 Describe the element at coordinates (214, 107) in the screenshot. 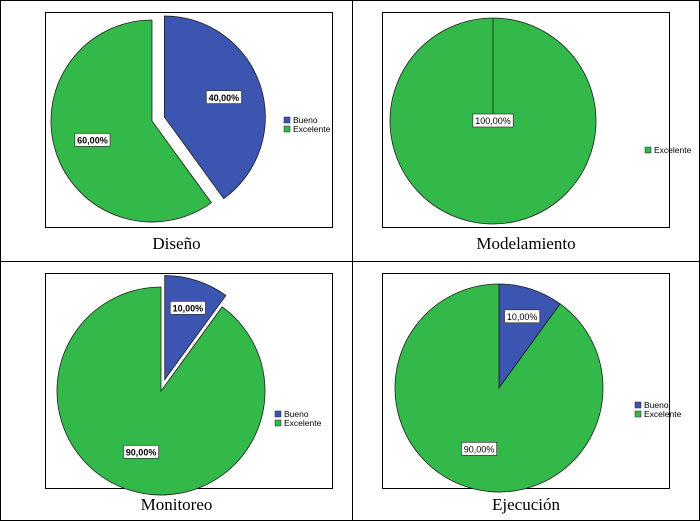

I see `pie-slice-bueno-diseno` at that location.